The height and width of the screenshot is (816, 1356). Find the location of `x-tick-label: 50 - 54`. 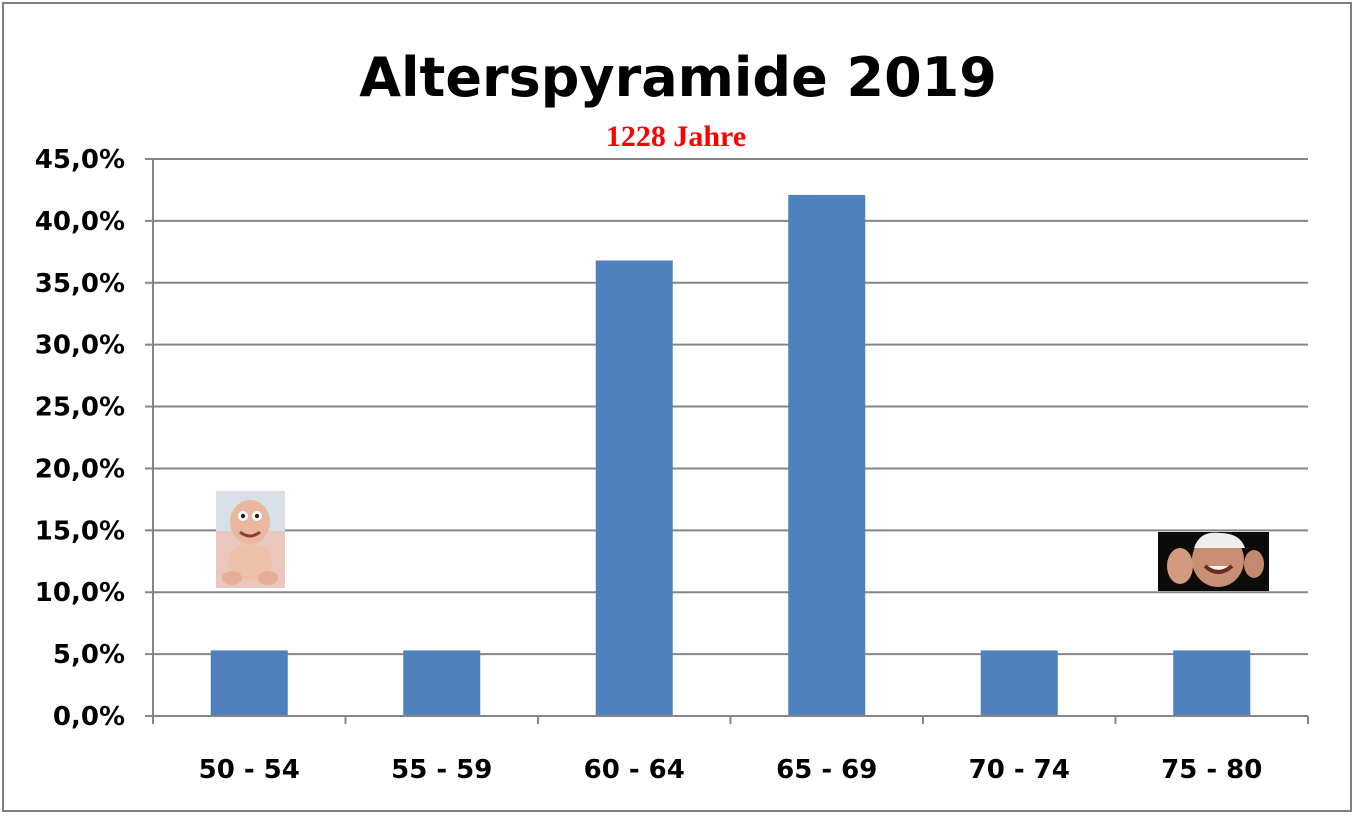

x-tick-label: 50 - 54 is located at coordinates (249, 770).